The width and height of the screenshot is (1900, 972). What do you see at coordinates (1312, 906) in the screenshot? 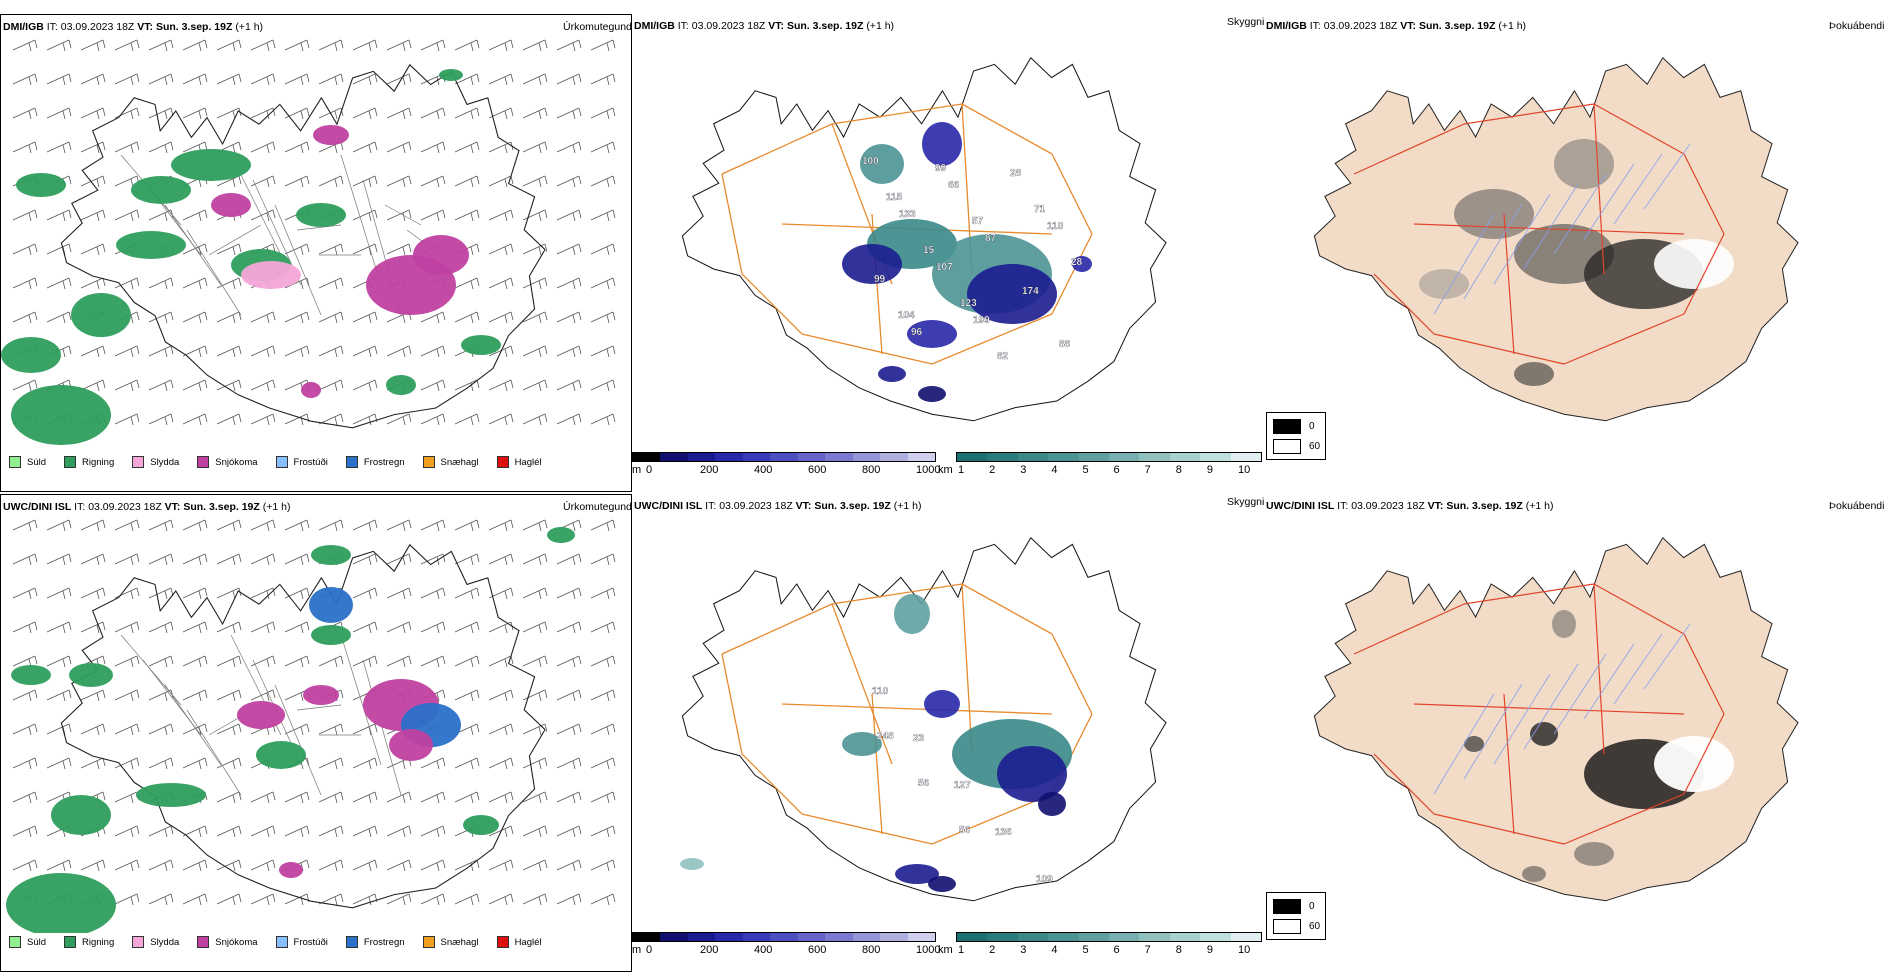
I see `fog-legend-label: 0` at bounding box center [1312, 906].